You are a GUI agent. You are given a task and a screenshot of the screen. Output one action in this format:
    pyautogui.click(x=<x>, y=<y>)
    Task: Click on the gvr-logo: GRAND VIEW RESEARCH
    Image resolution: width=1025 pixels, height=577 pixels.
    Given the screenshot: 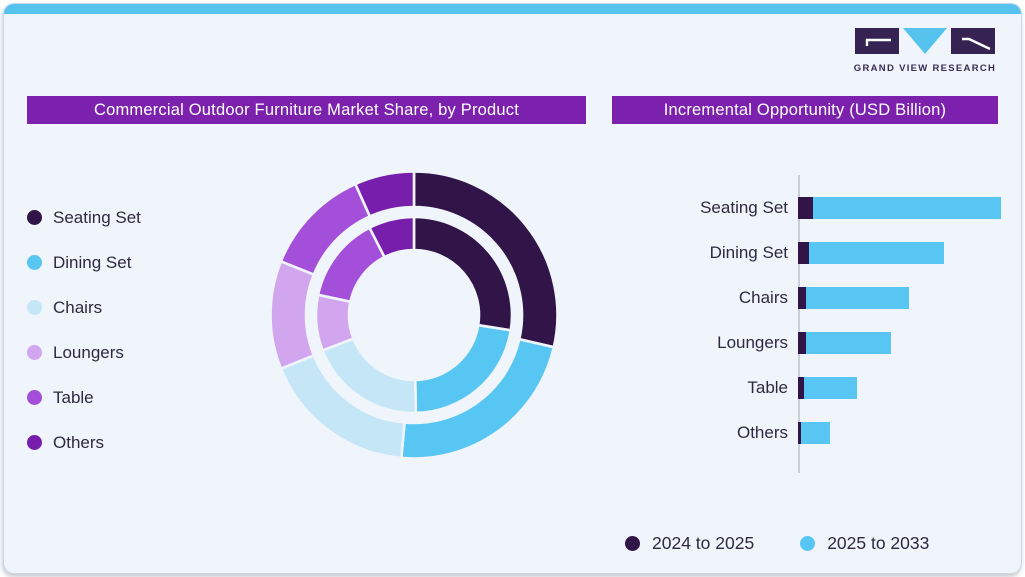 What is the action you would take?
    pyautogui.click(x=925, y=50)
    